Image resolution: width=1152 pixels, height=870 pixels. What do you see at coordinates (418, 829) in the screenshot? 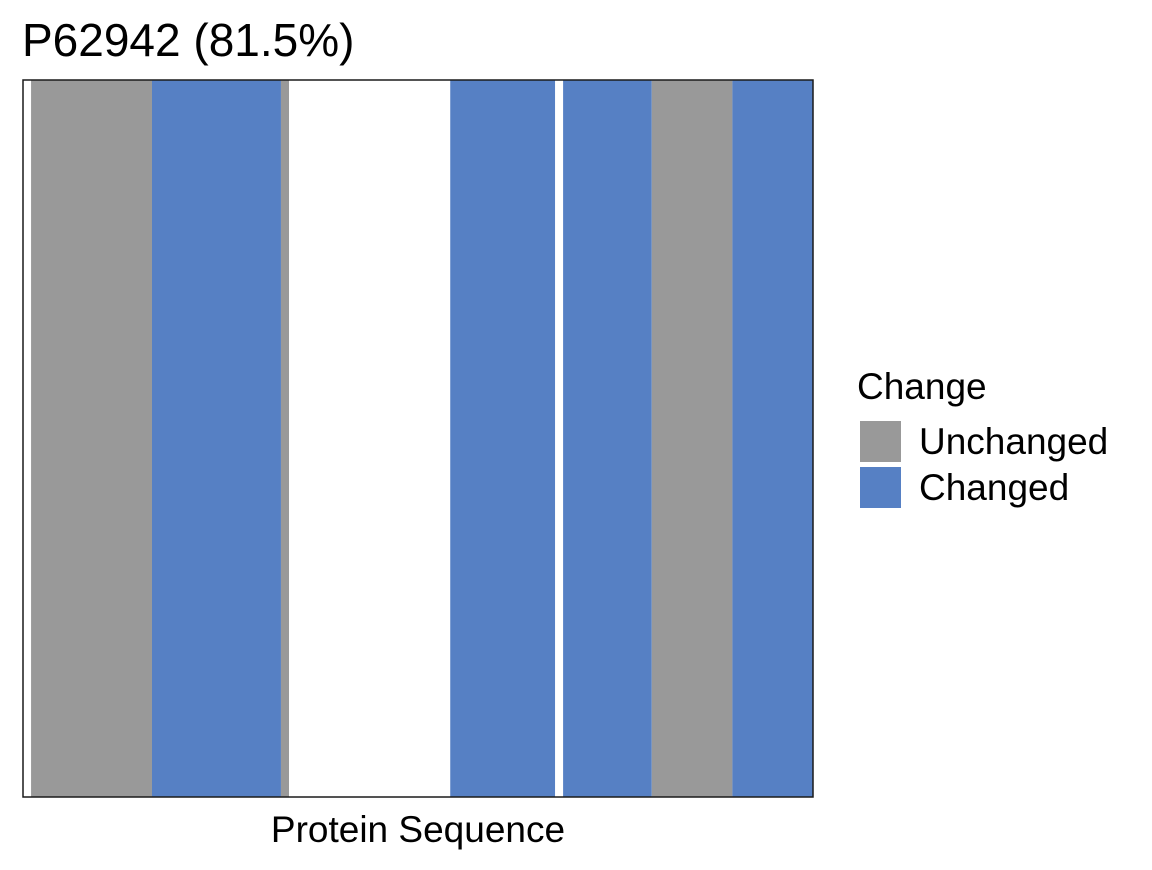
I see `x-axis-label: Protein Sequence` at bounding box center [418, 829].